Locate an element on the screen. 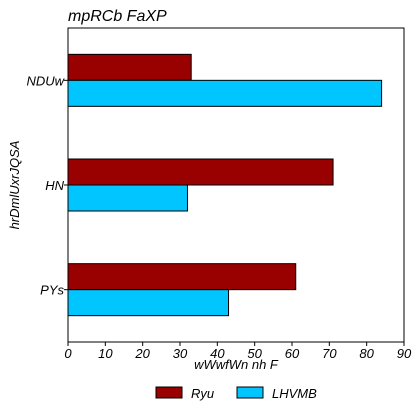 The width and height of the screenshot is (420, 420). bar-lhvmb-nduw is located at coordinates (225, 93).